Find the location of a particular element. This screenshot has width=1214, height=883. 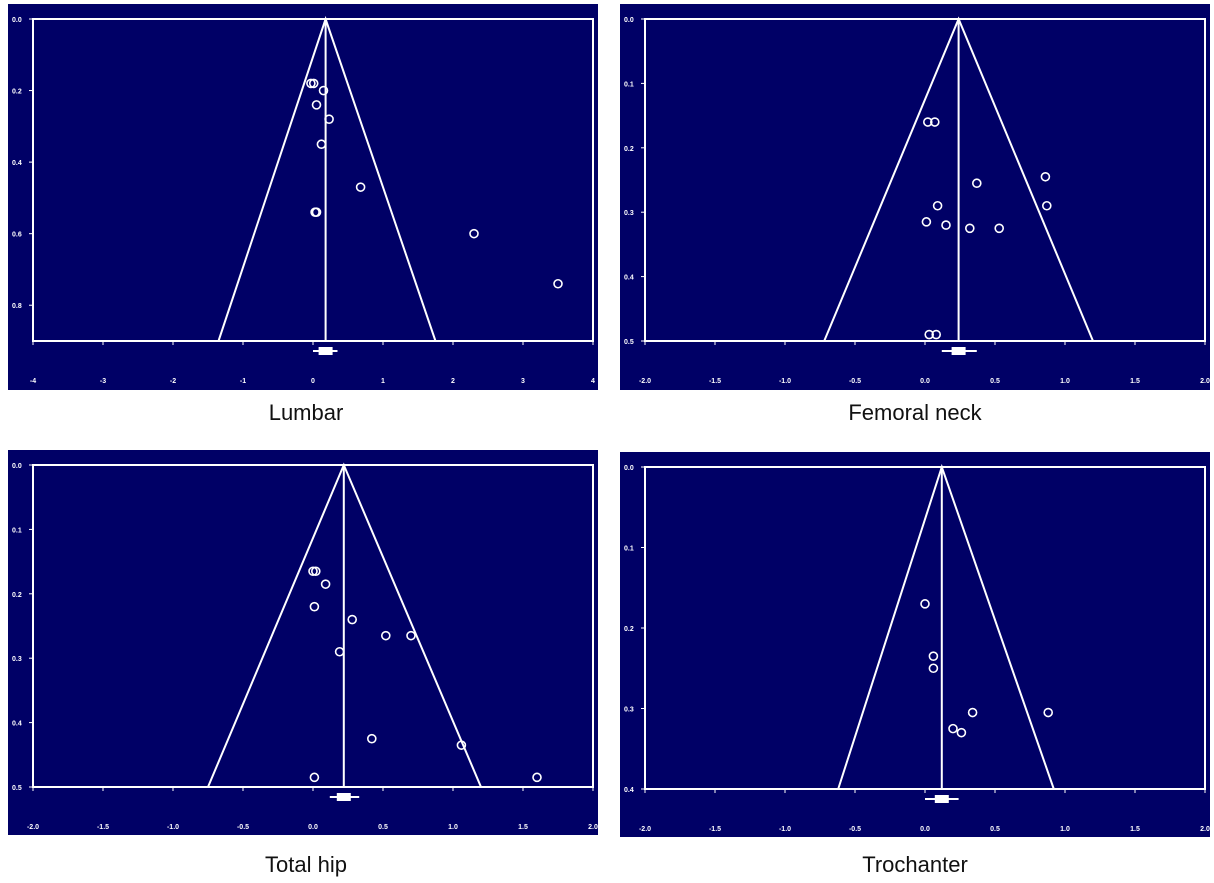

y-tick-label: 0.6 is located at coordinates (17, 235).